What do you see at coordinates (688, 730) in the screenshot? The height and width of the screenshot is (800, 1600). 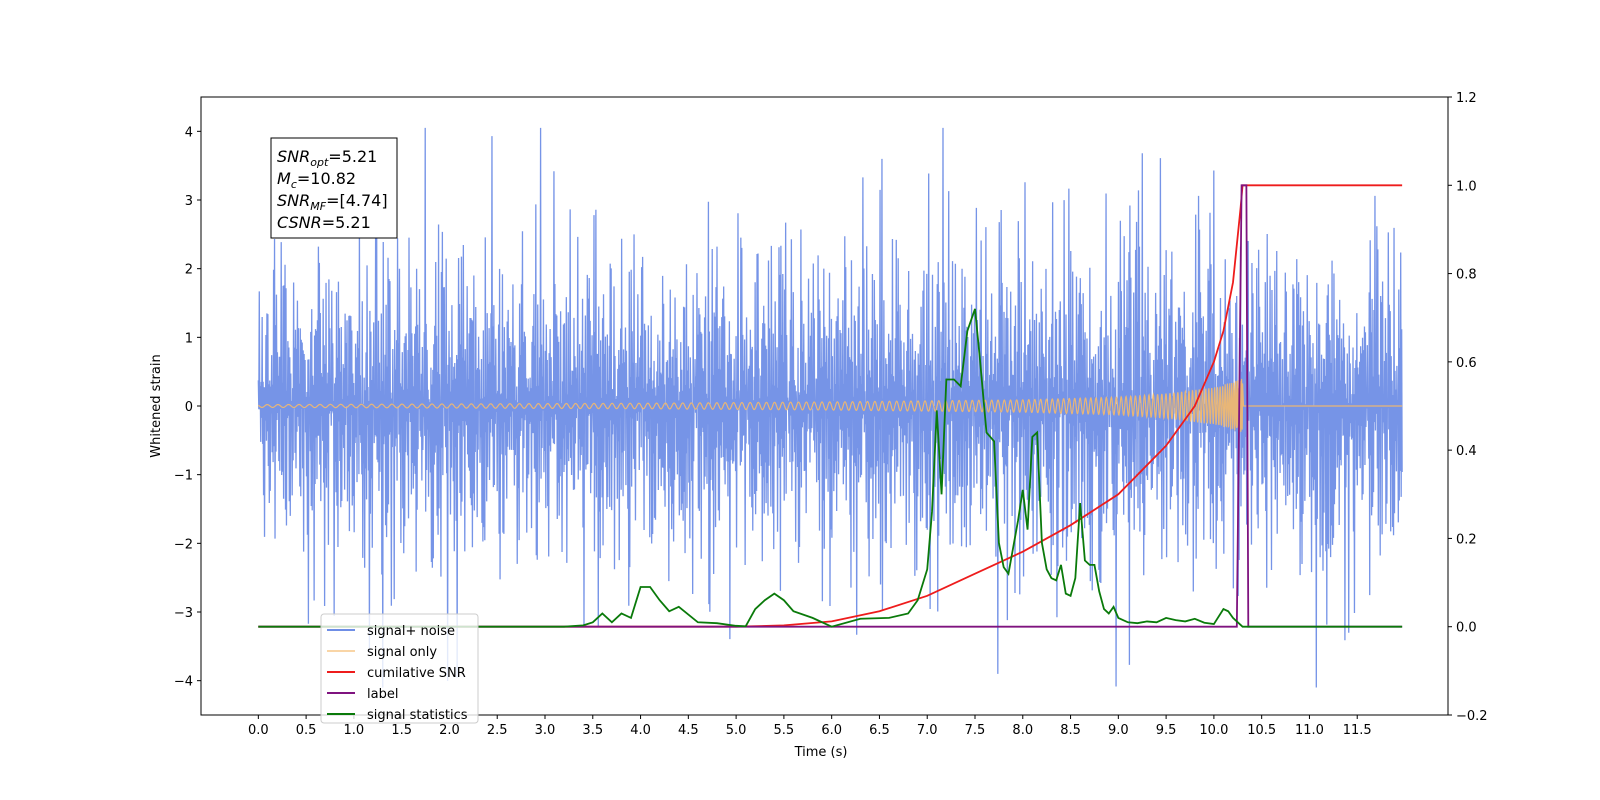 I see `x-tick-label: 4.5` at bounding box center [688, 730].